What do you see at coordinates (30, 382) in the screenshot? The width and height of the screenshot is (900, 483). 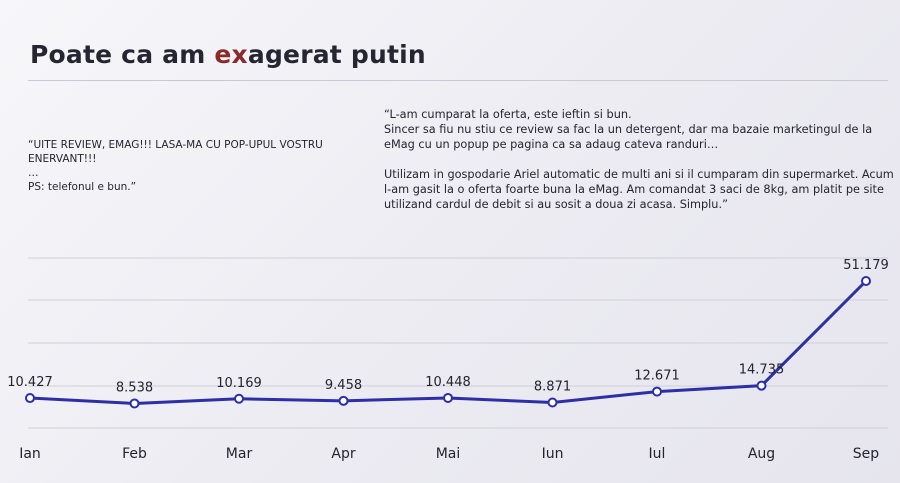 I see `value-label: 10.427` at bounding box center [30, 382].